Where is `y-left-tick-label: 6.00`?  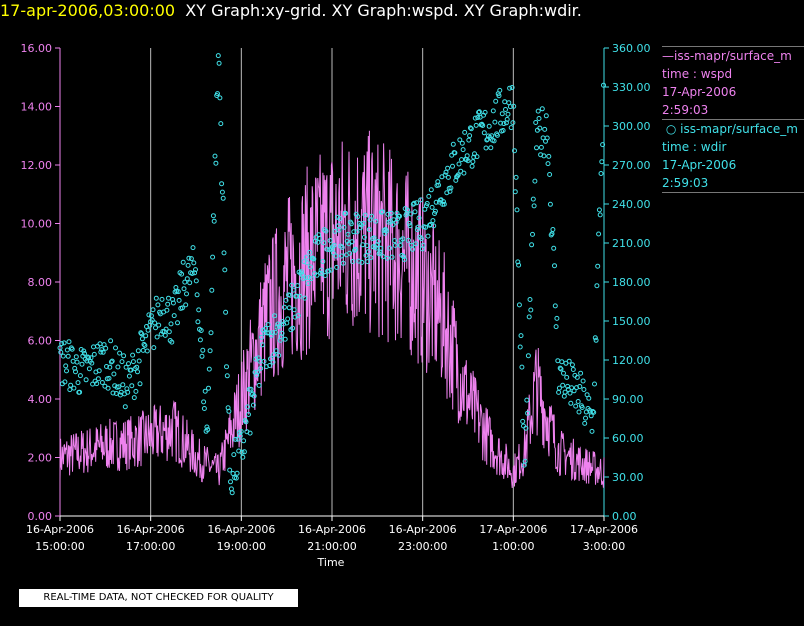 y-left-tick-label: 6.00 is located at coordinates (40, 341).